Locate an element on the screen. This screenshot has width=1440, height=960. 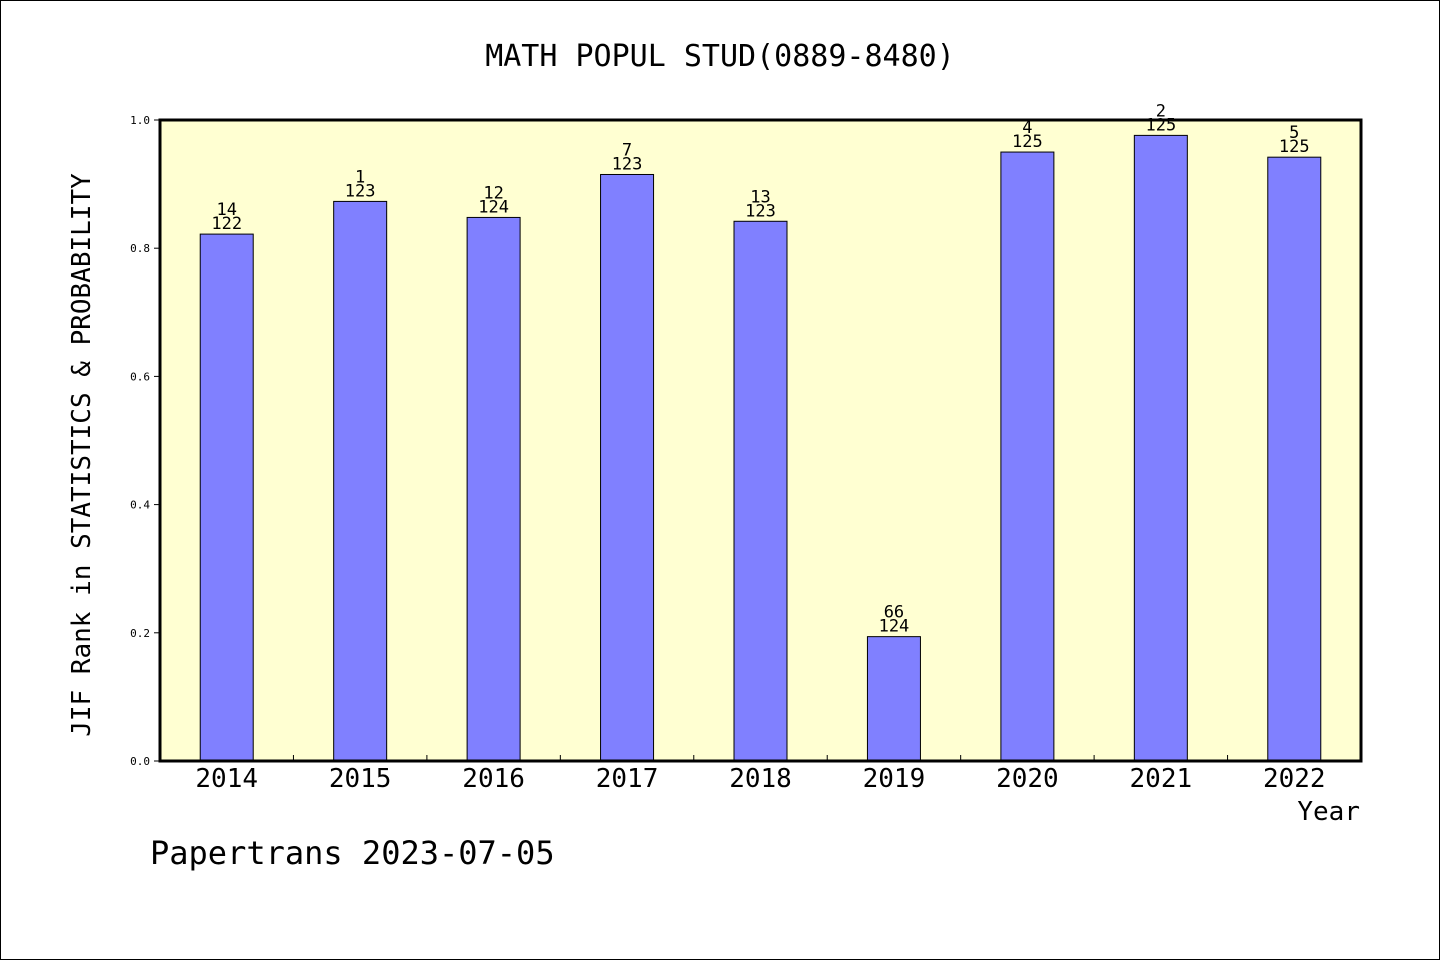
x-axis: 2014 2015 2016 2017 2018 2019 2020 2021 2022 is located at coordinates (760, 774).